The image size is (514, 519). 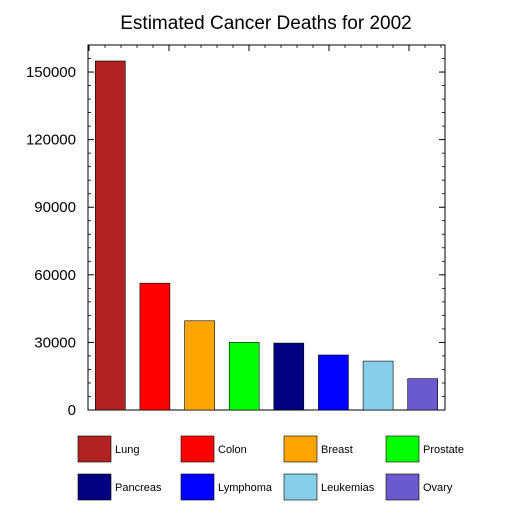 I want to click on y-tick-label: 120000, so click(x=51, y=140).